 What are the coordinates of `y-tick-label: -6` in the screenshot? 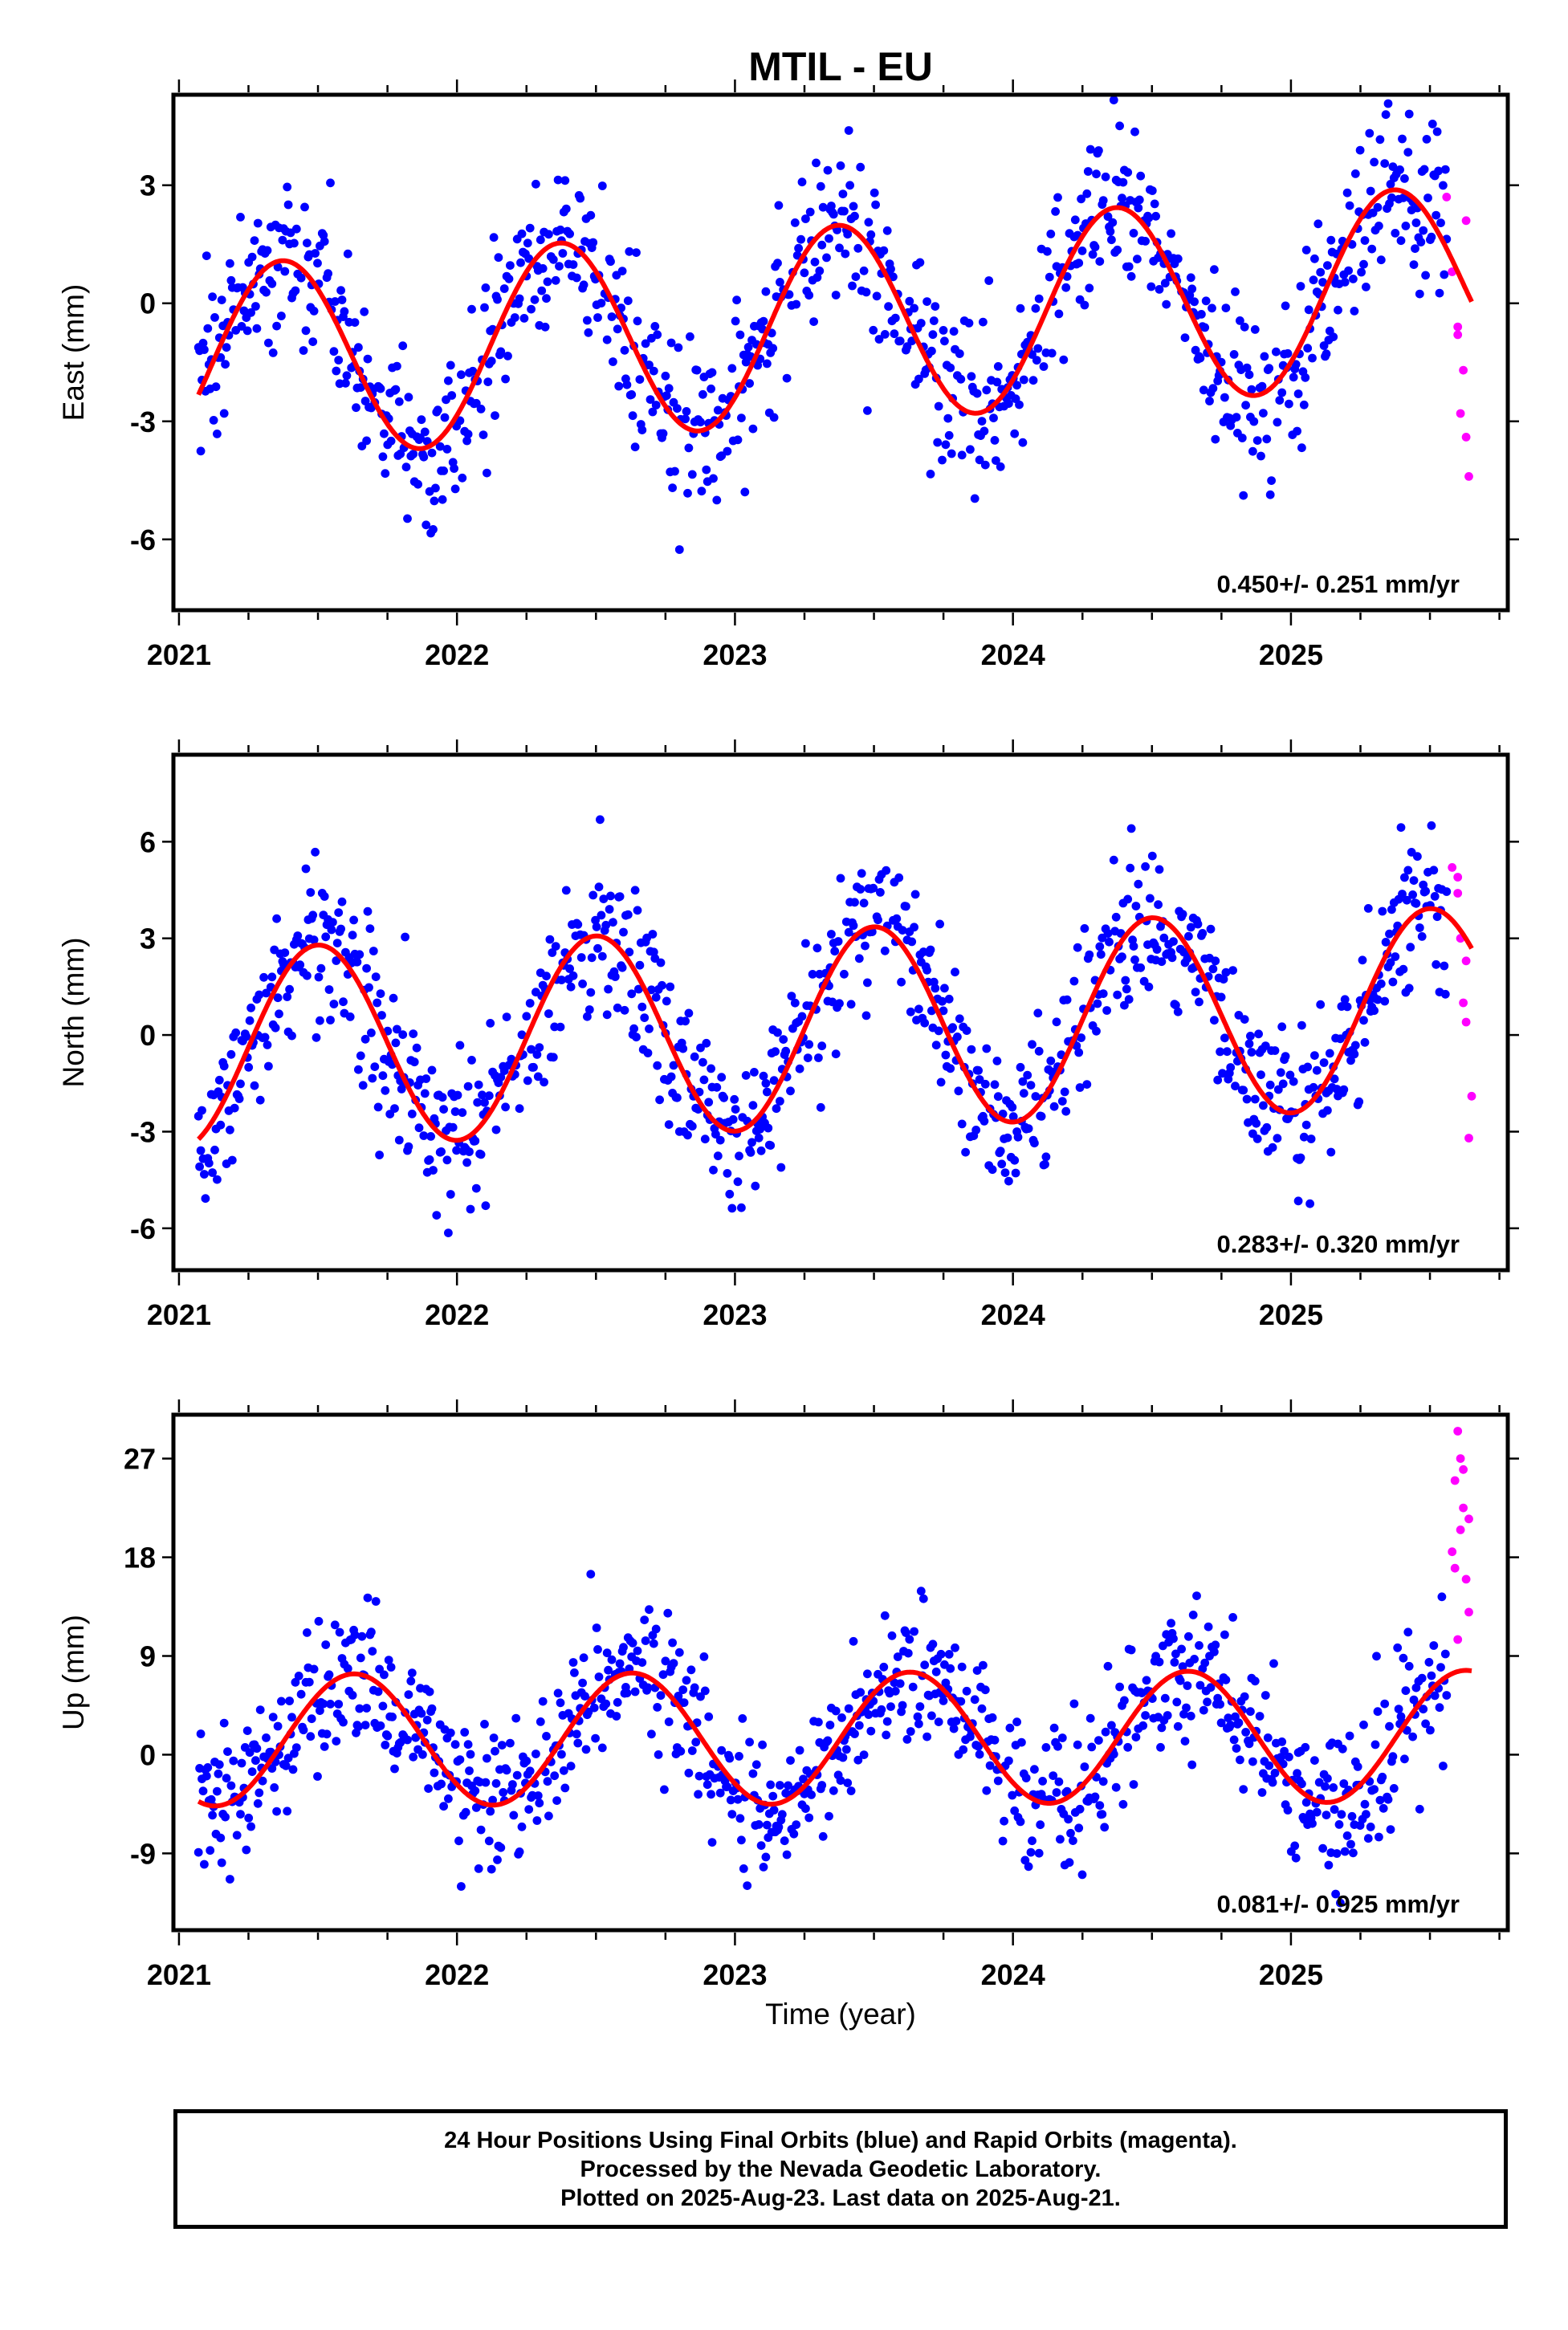 It's located at (143, 539).